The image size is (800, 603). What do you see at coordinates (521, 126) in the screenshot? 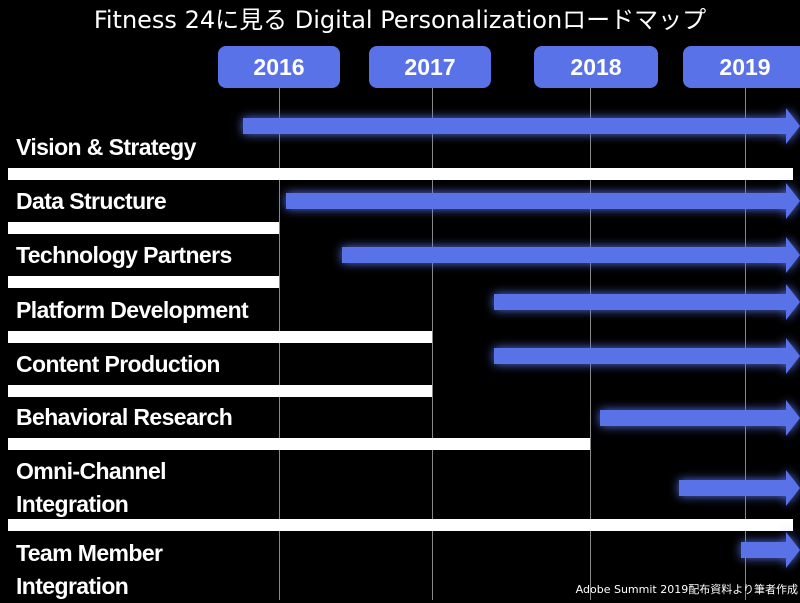
I see `arrow-vision-strategy` at bounding box center [521, 126].